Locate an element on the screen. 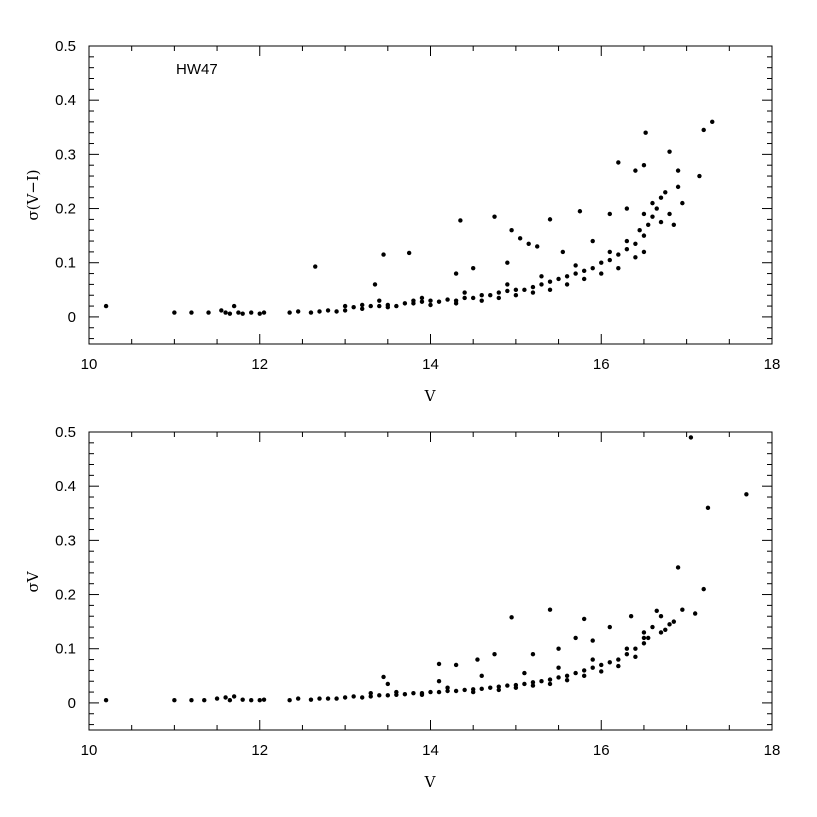  x-axis-label-top: V is located at coordinates (430, 396).